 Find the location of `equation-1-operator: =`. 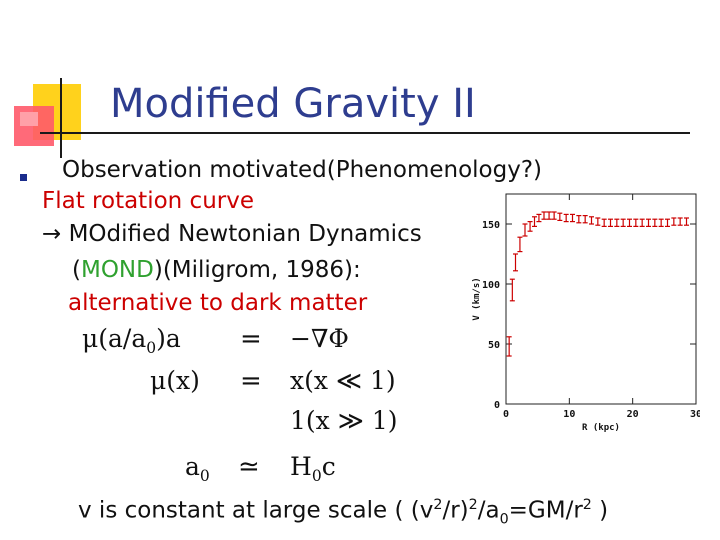

equation-1-operator: = is located at coordinates (251, 339).